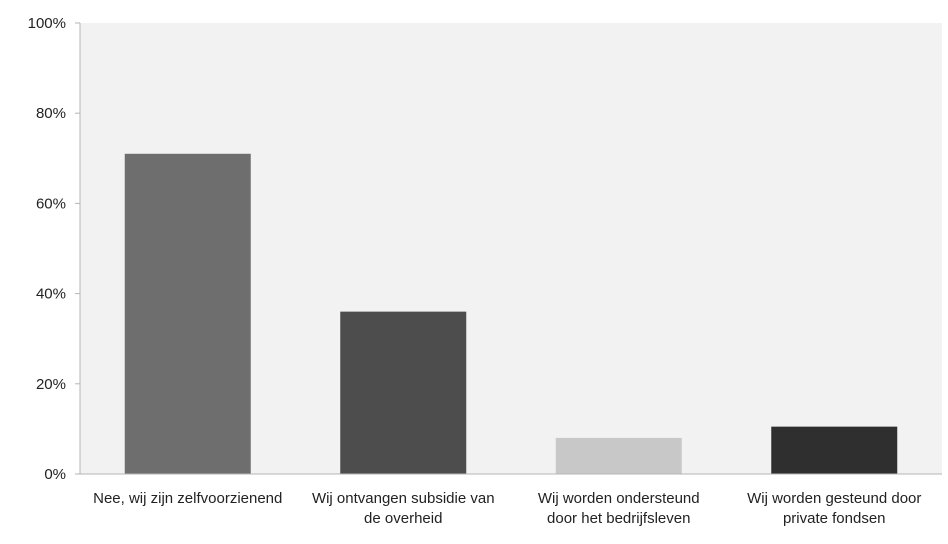  Describe the element at coordinates (55, 474) in the screenshot. I see `y-tick-label: 0%` at that location.